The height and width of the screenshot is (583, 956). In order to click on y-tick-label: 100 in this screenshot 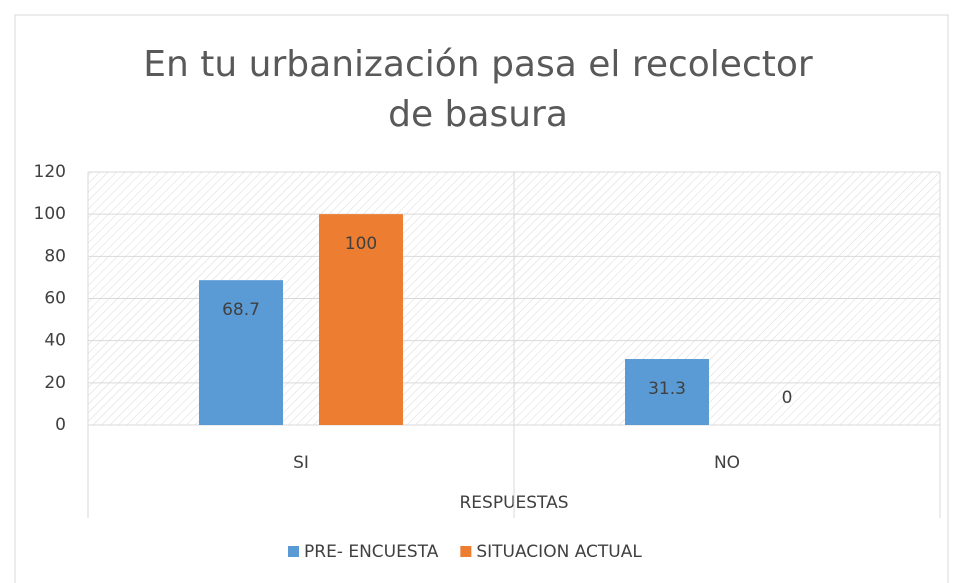, I will do `click(50, 214)`.